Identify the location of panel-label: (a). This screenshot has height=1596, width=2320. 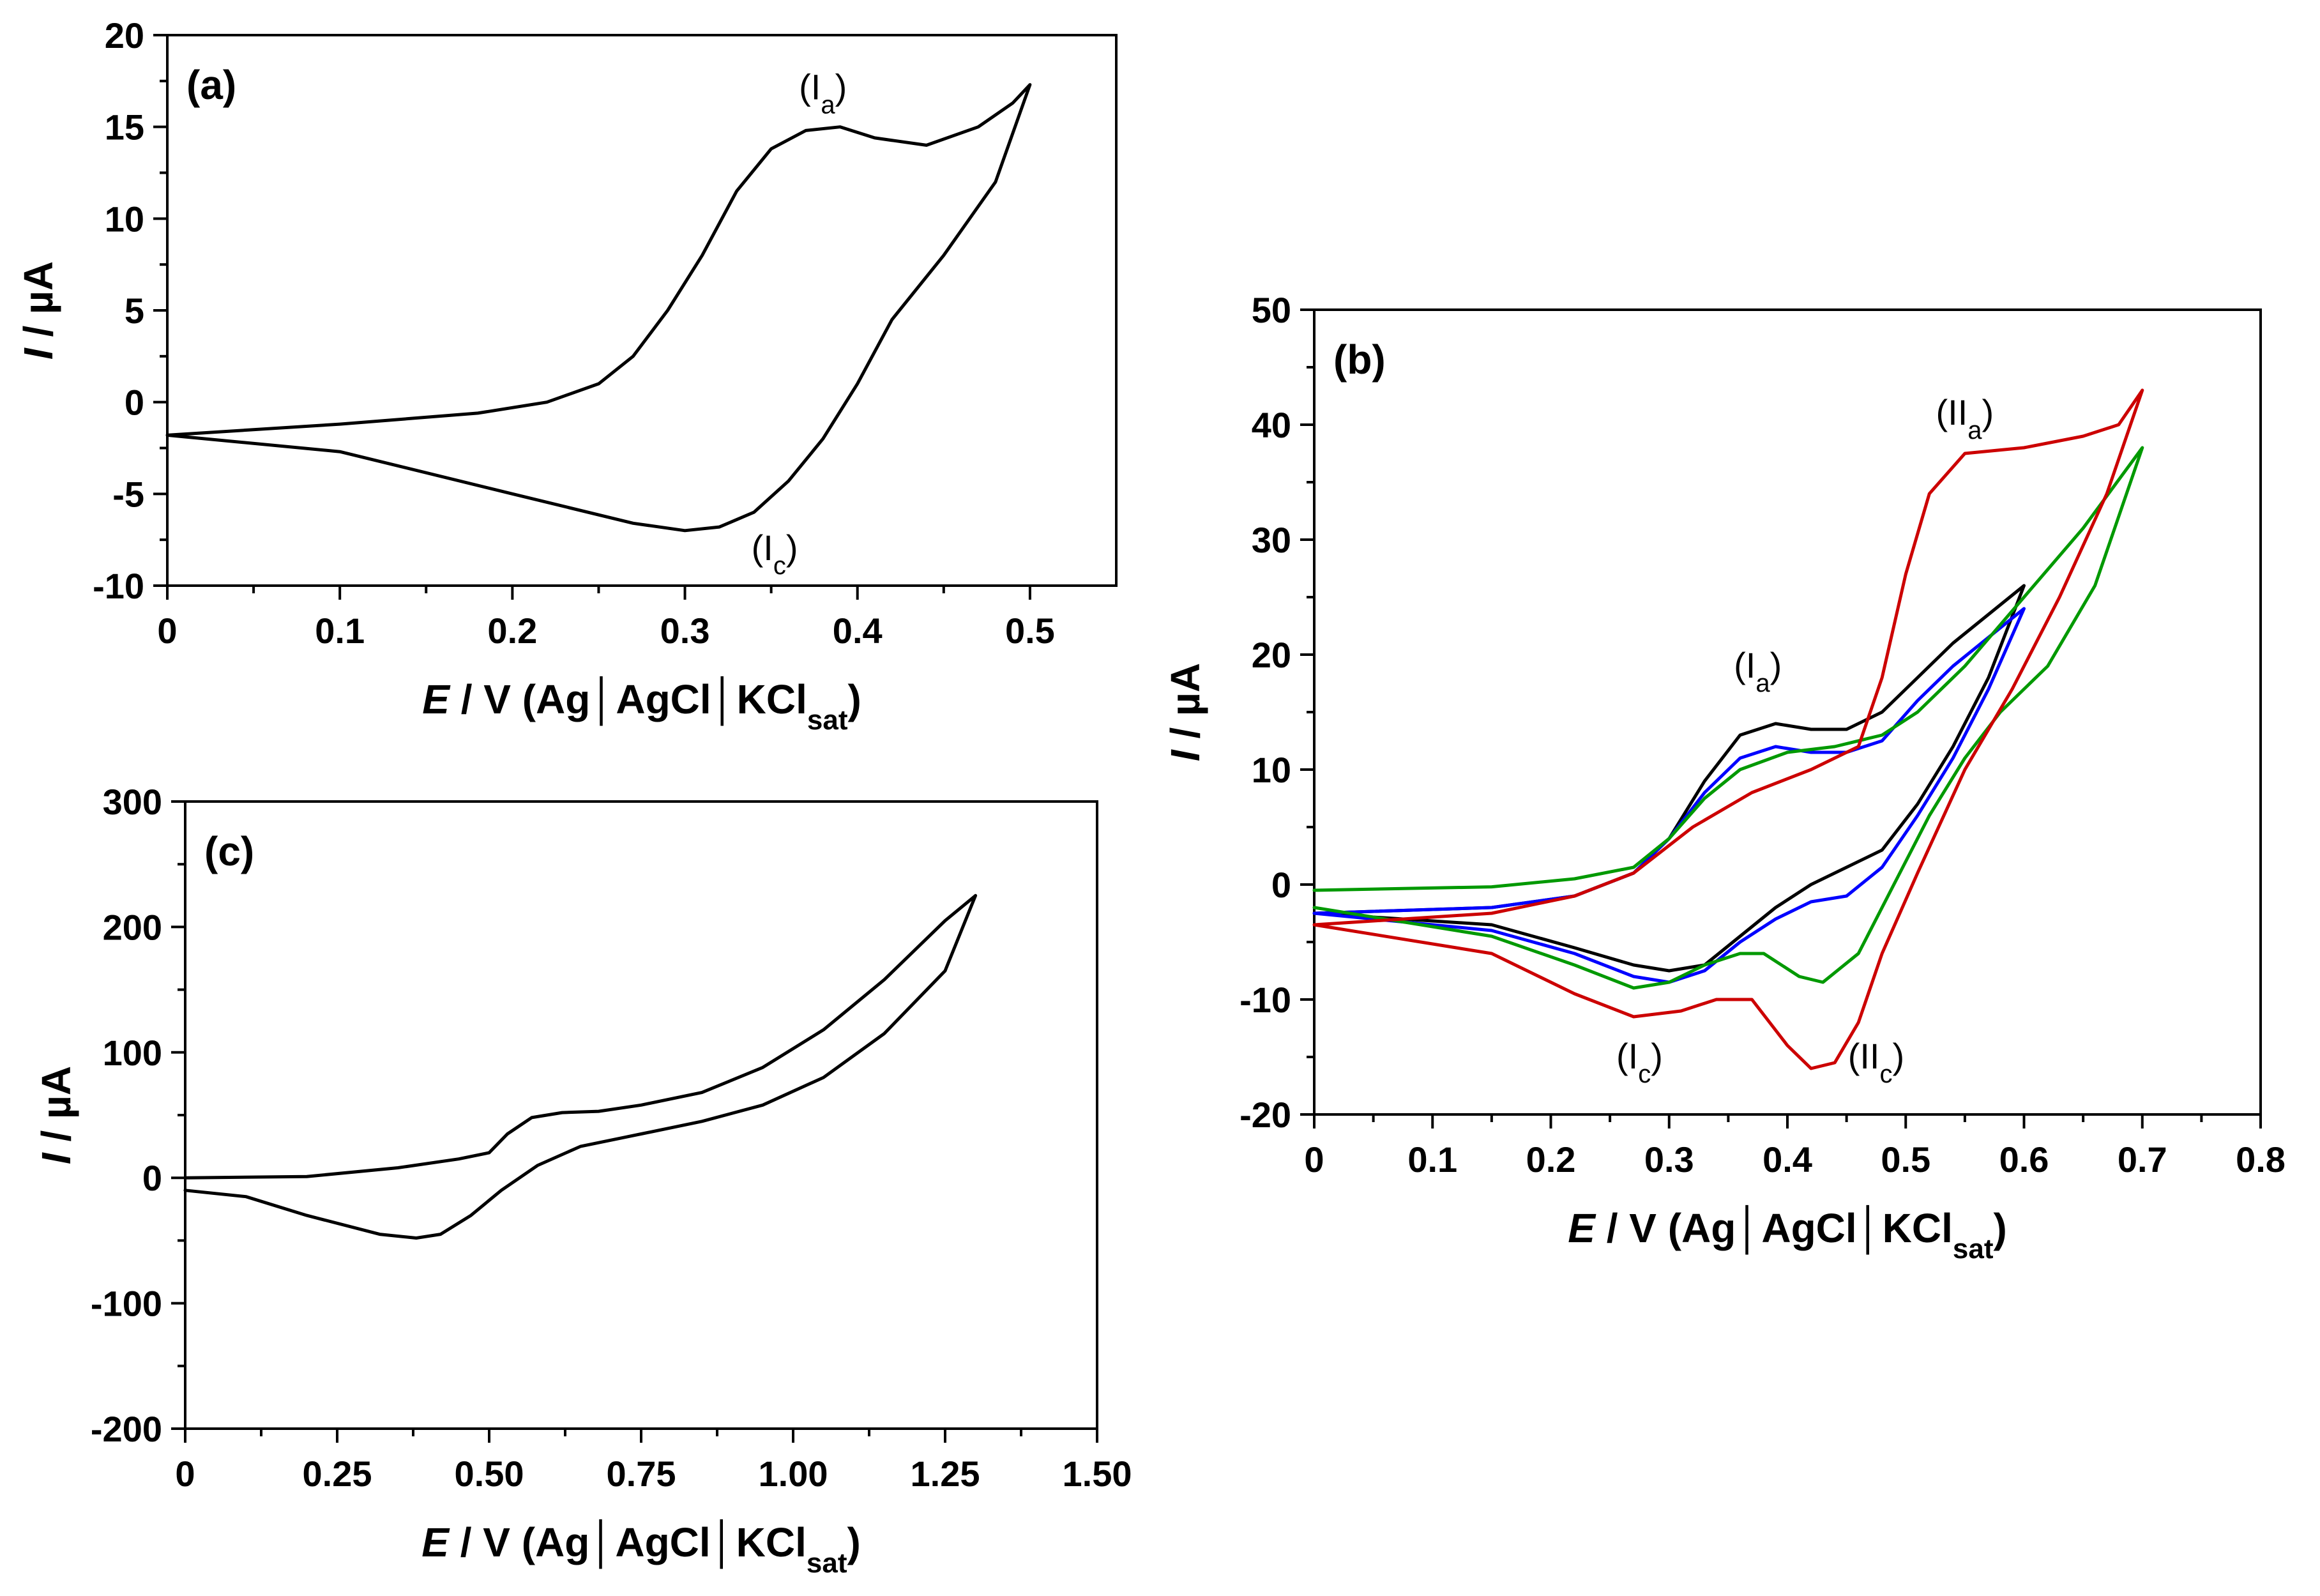
(211, 85).